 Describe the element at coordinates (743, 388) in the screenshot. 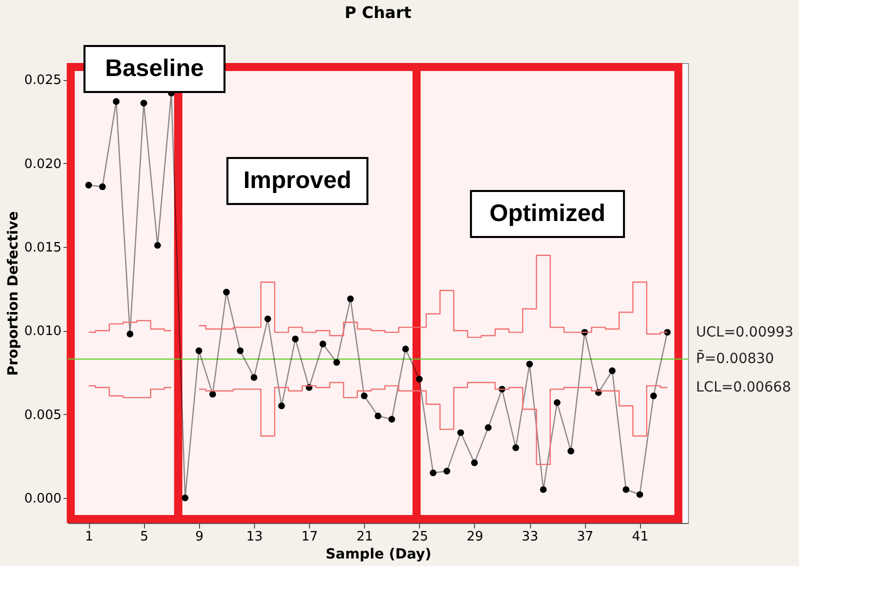

I see `text: LCL=0.00668` at that location.